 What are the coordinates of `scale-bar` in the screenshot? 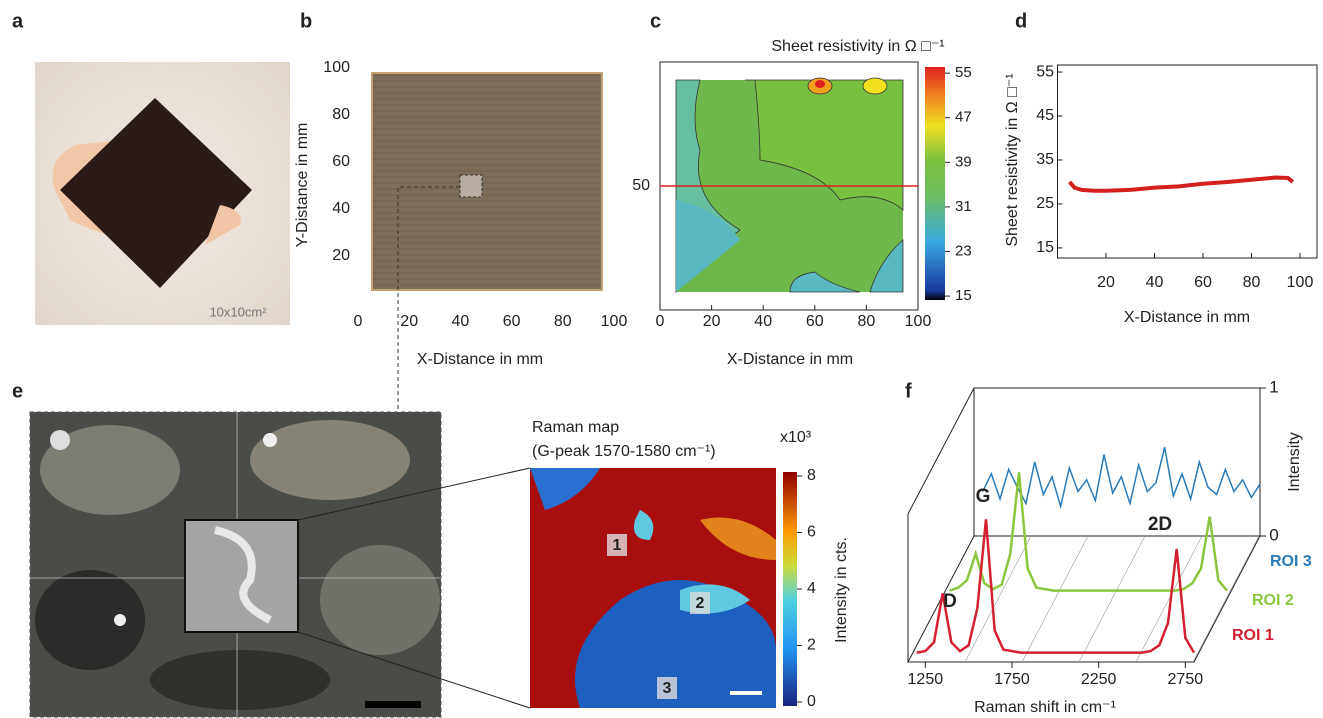 It's located at (393, 704).